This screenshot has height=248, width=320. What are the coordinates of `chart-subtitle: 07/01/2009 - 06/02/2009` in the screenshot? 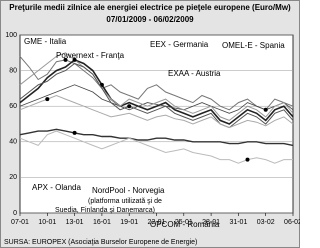 It's located at (150, 19).